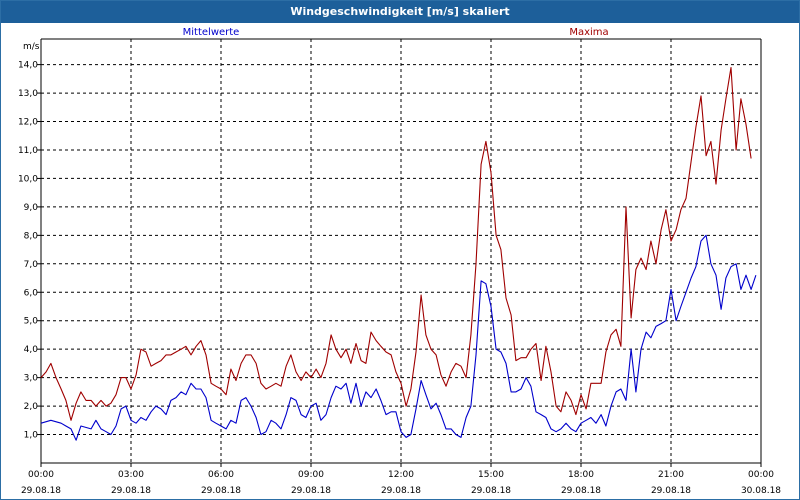 The image size is (800, 500). Describe the element at coordinates (28, 66) in the screenshot. I see `y-tick-label: 14,0` at that location.